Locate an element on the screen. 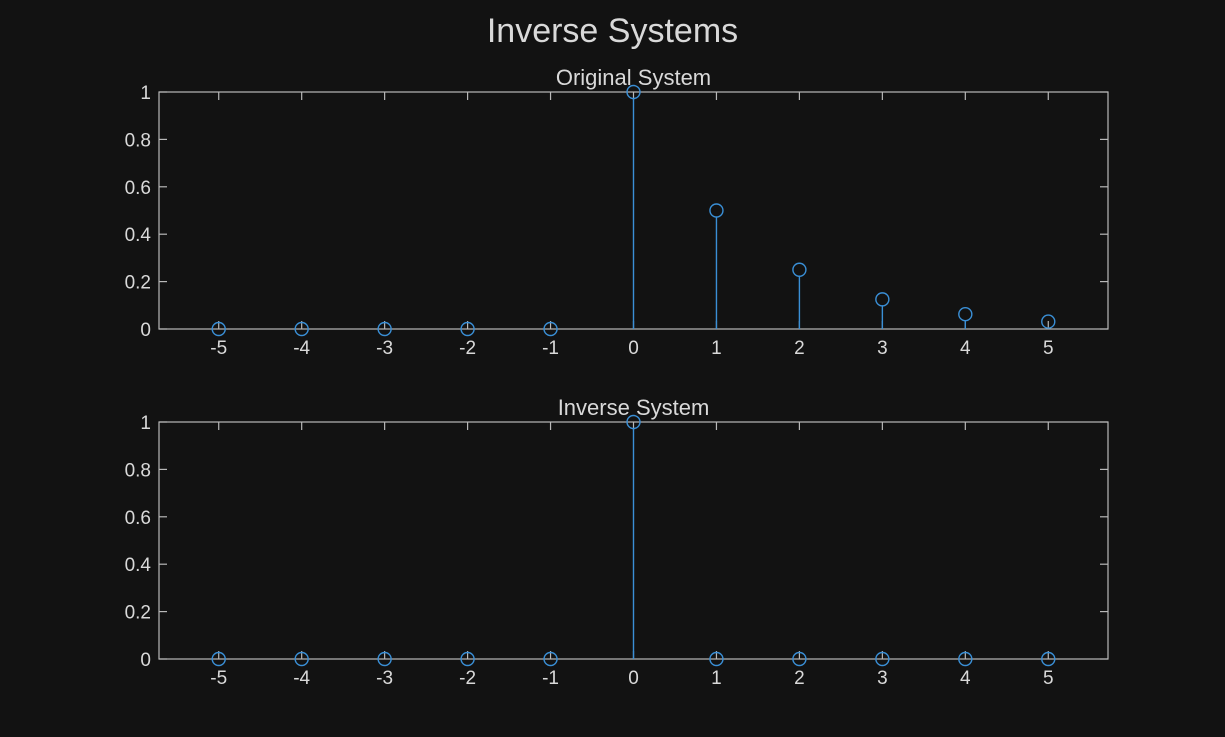 Image resolution: width=1225 pixels, height=737 pixels. inverse-system-x-tick-label: -1 is located at coordinates (550, 678).